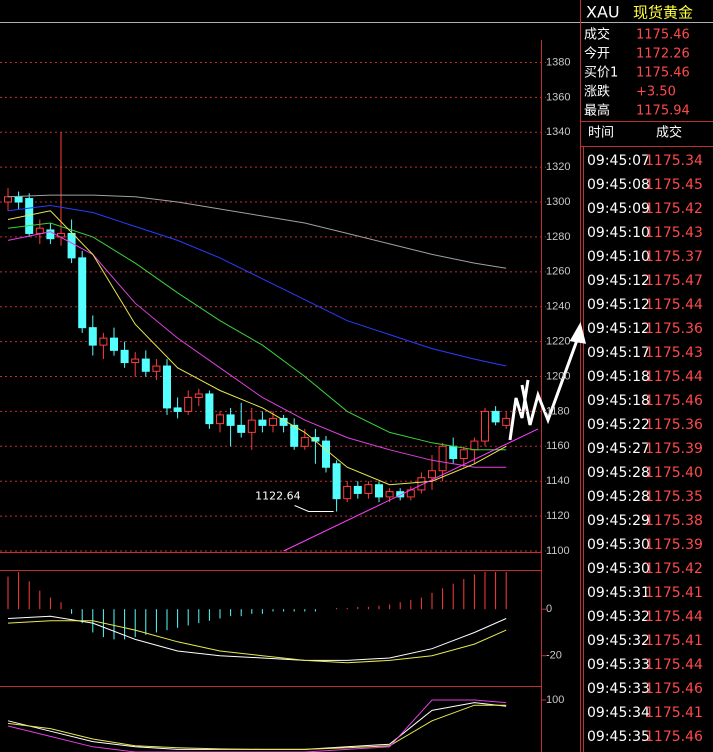 The height and width of the screenshot is (752, 713). Describe the element at coordinates (674, 473) in the screenshot. I see `tick-price: 1175.40` at that location.